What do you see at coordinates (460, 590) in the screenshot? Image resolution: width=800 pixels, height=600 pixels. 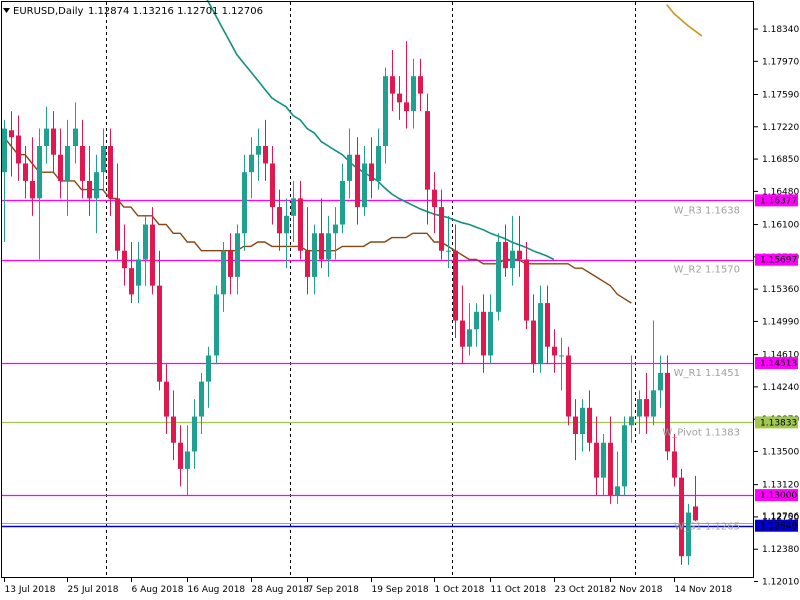 I see `x-tick-label: 1 Oct 2018` at bounding box center [460, 590].